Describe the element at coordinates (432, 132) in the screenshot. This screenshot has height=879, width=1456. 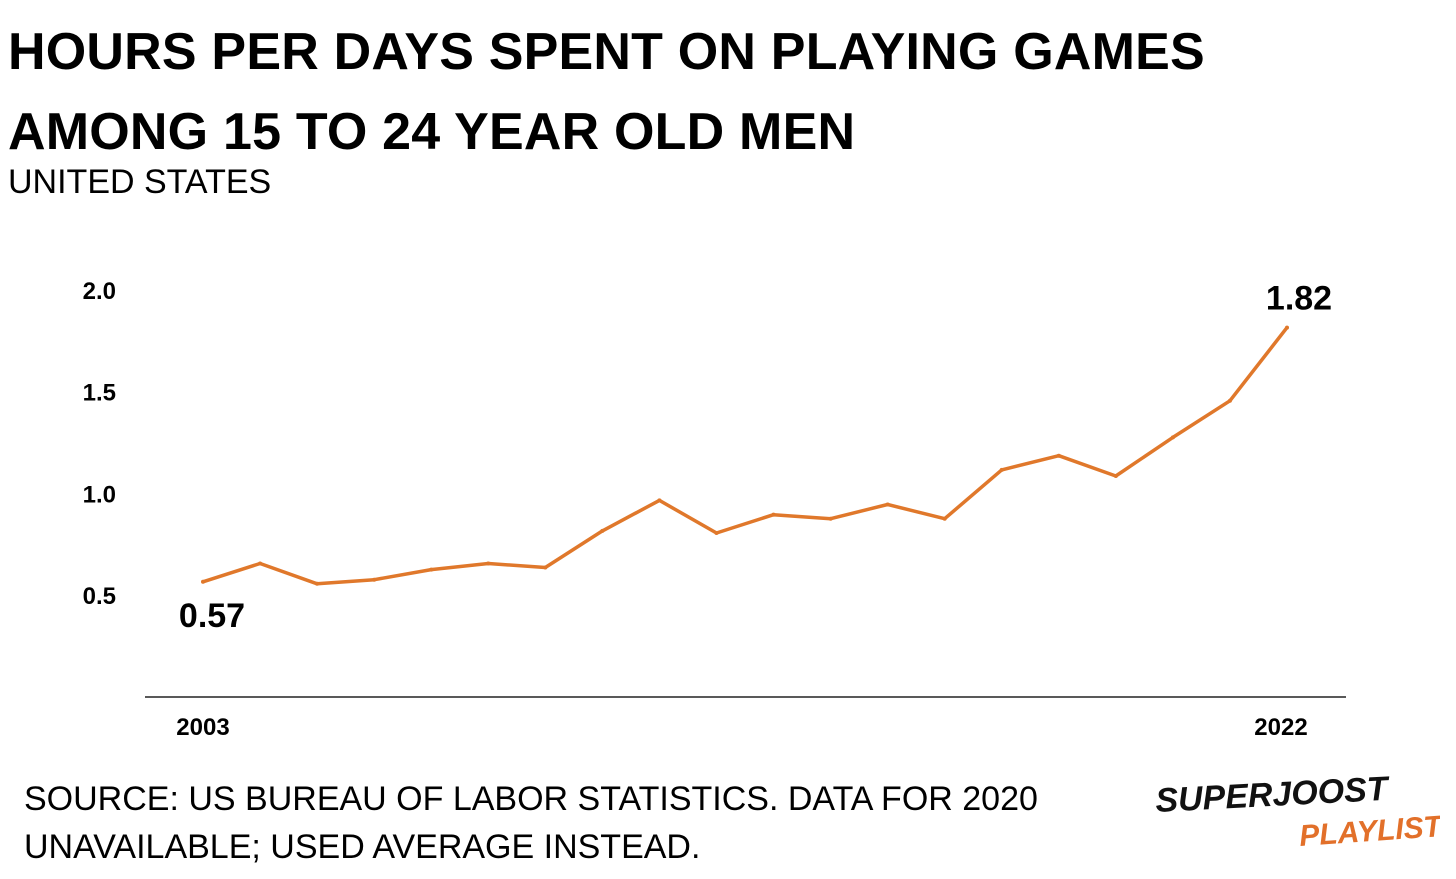
I see `chart-title-line2: AMONG 15 TO 24 YEAR OLD MEN` at that location.